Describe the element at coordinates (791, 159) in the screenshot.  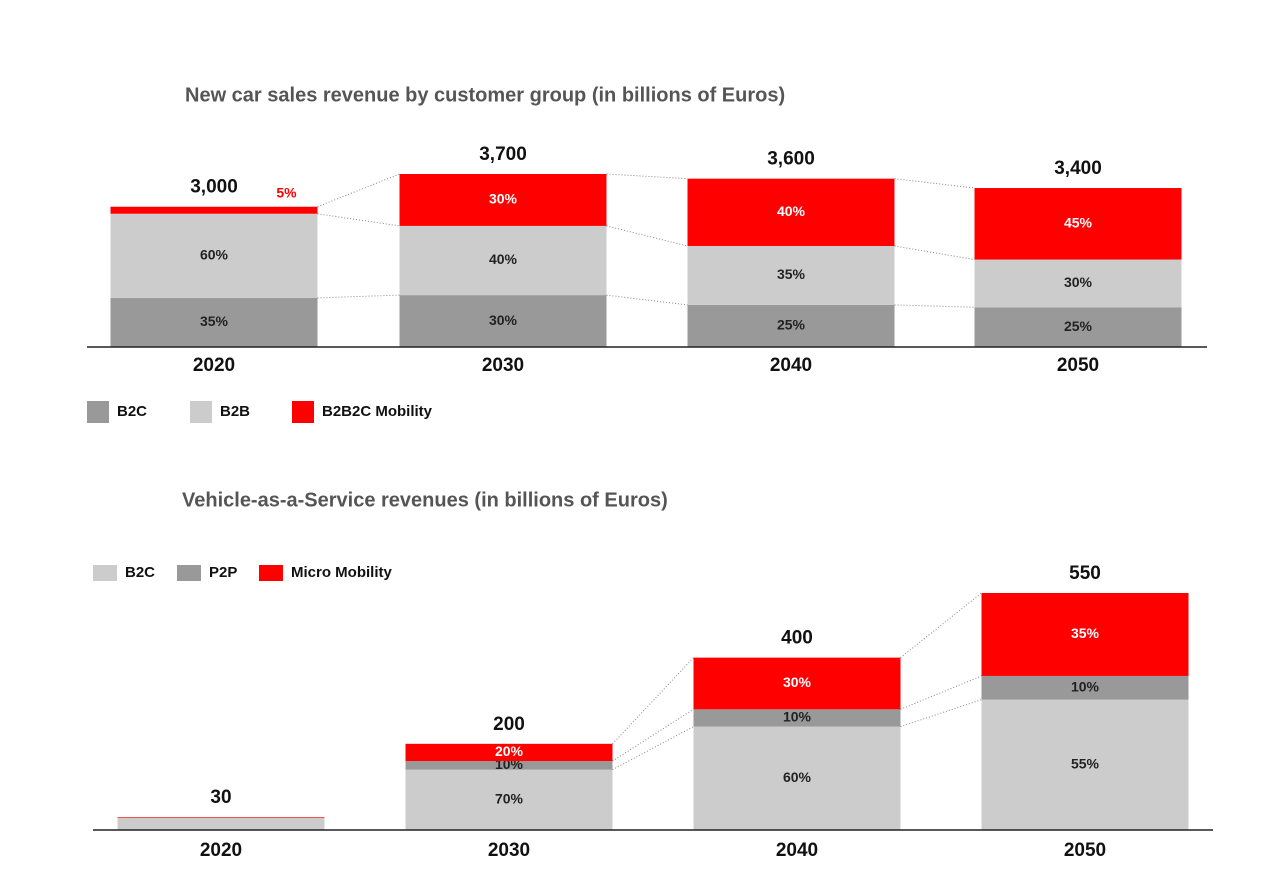
I see `total-label: 3,600` at that location.